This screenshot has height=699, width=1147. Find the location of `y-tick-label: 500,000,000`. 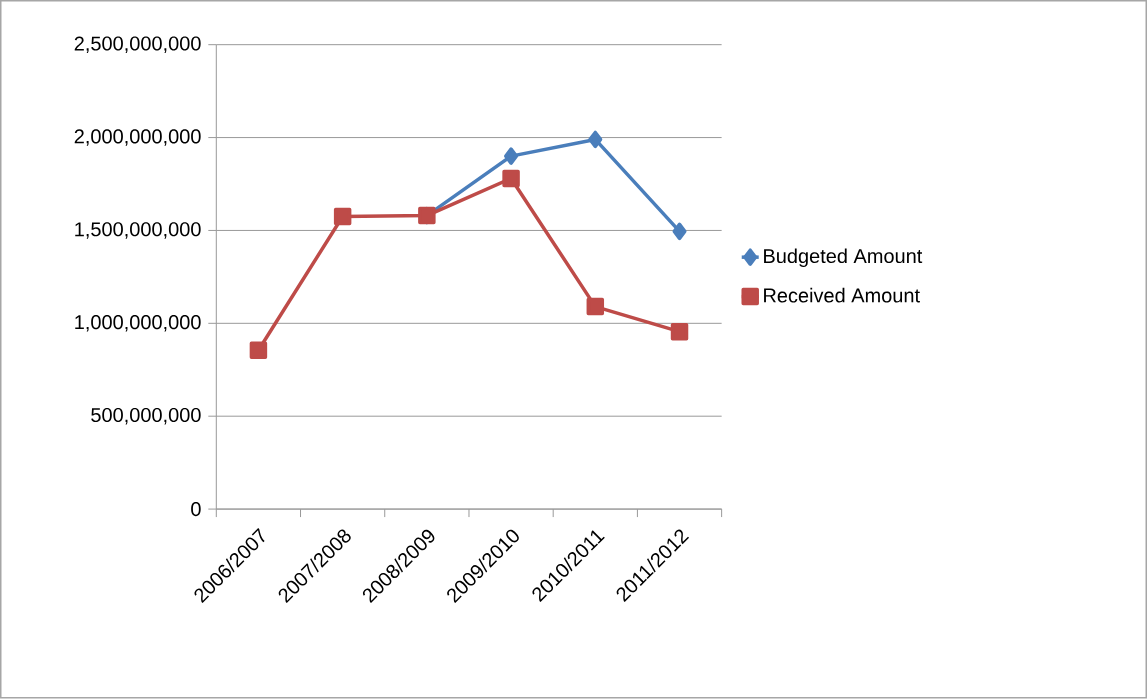

y-tick-label: 500,000,000 is located at coordinates (146, 416).